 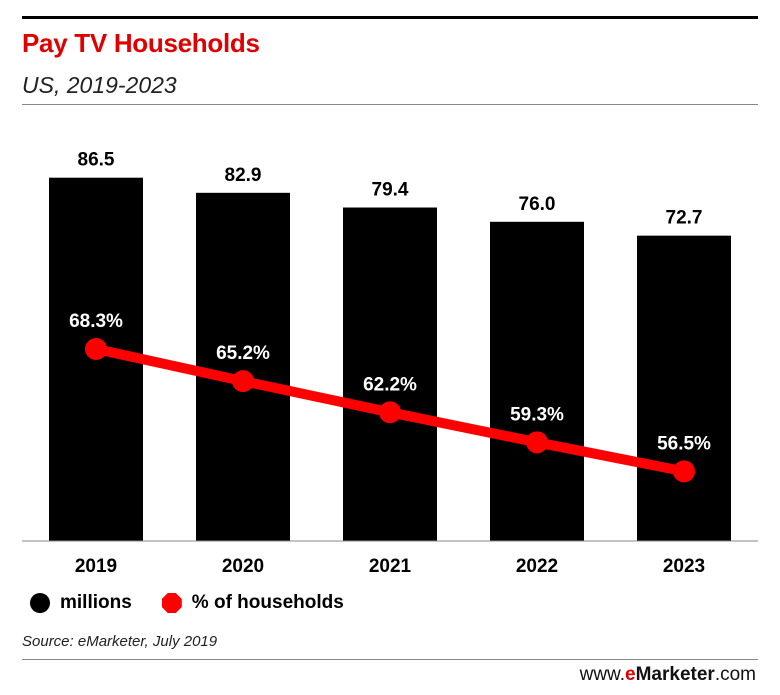 What do you see at coordinates (120, 641) in the screenshot?
I see `source-note: Source: eMarketer, July 2019` at bounding box center [120, 641].